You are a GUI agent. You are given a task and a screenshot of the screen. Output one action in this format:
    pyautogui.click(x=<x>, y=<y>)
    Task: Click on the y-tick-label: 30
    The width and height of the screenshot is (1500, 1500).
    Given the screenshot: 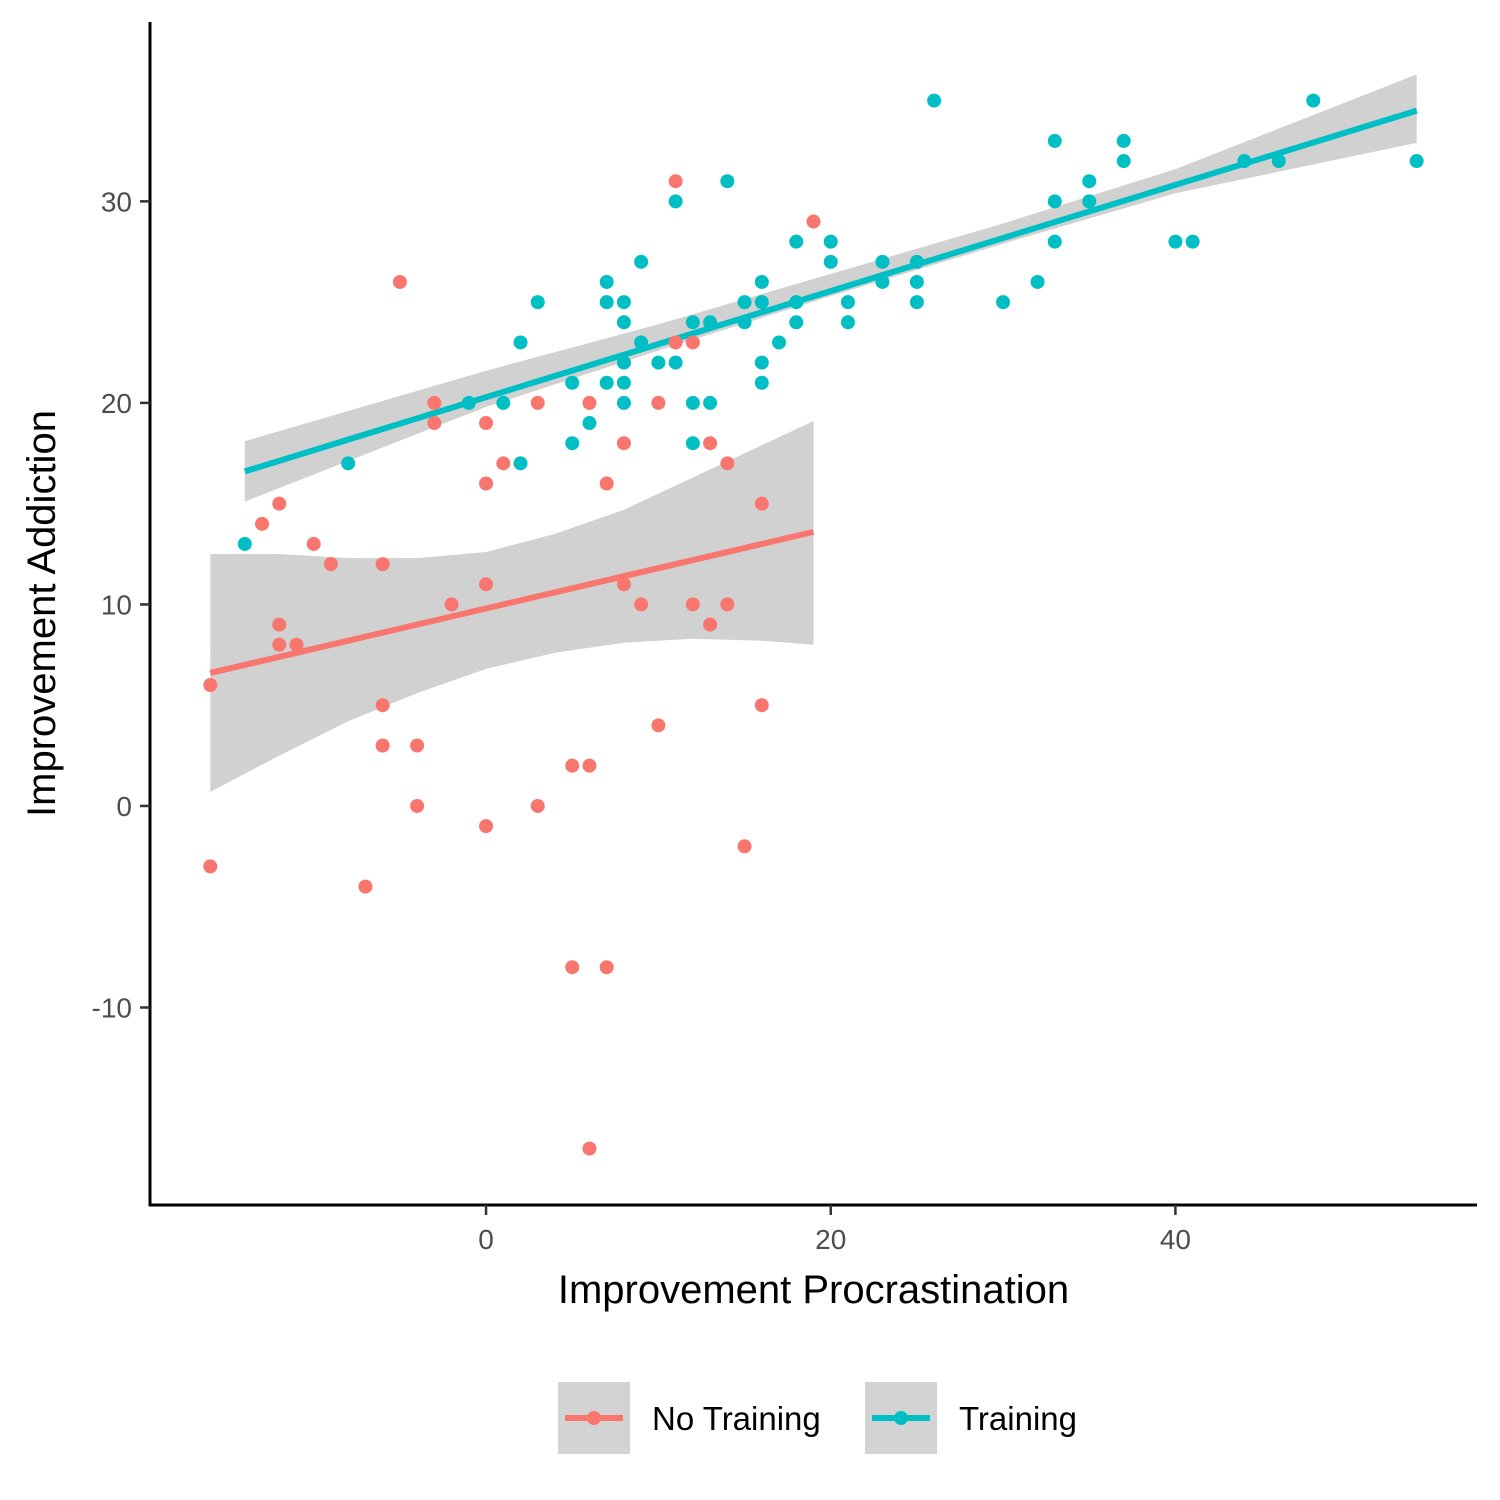 What is the action you would take?
    pyautogui.click(x=116, y=201)
    